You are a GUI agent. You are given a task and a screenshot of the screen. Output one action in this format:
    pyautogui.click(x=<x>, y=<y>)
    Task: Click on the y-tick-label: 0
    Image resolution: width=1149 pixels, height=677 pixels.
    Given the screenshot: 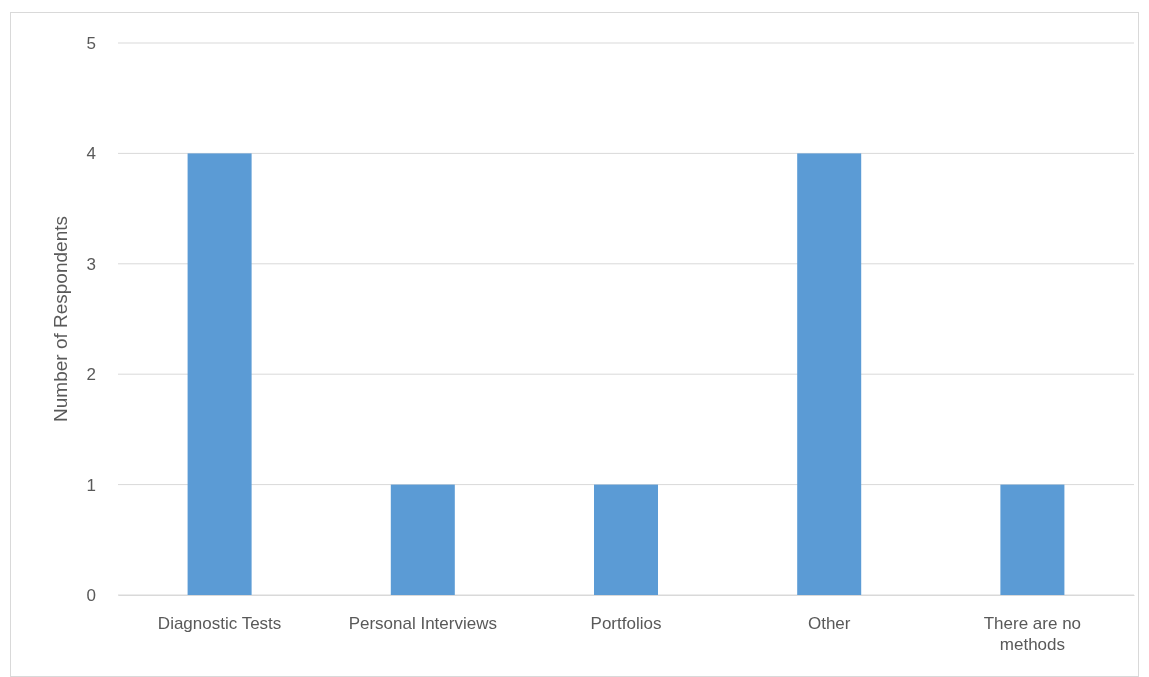 What is the action you would take?
    pyautogui.click(x=91, y=595)
    